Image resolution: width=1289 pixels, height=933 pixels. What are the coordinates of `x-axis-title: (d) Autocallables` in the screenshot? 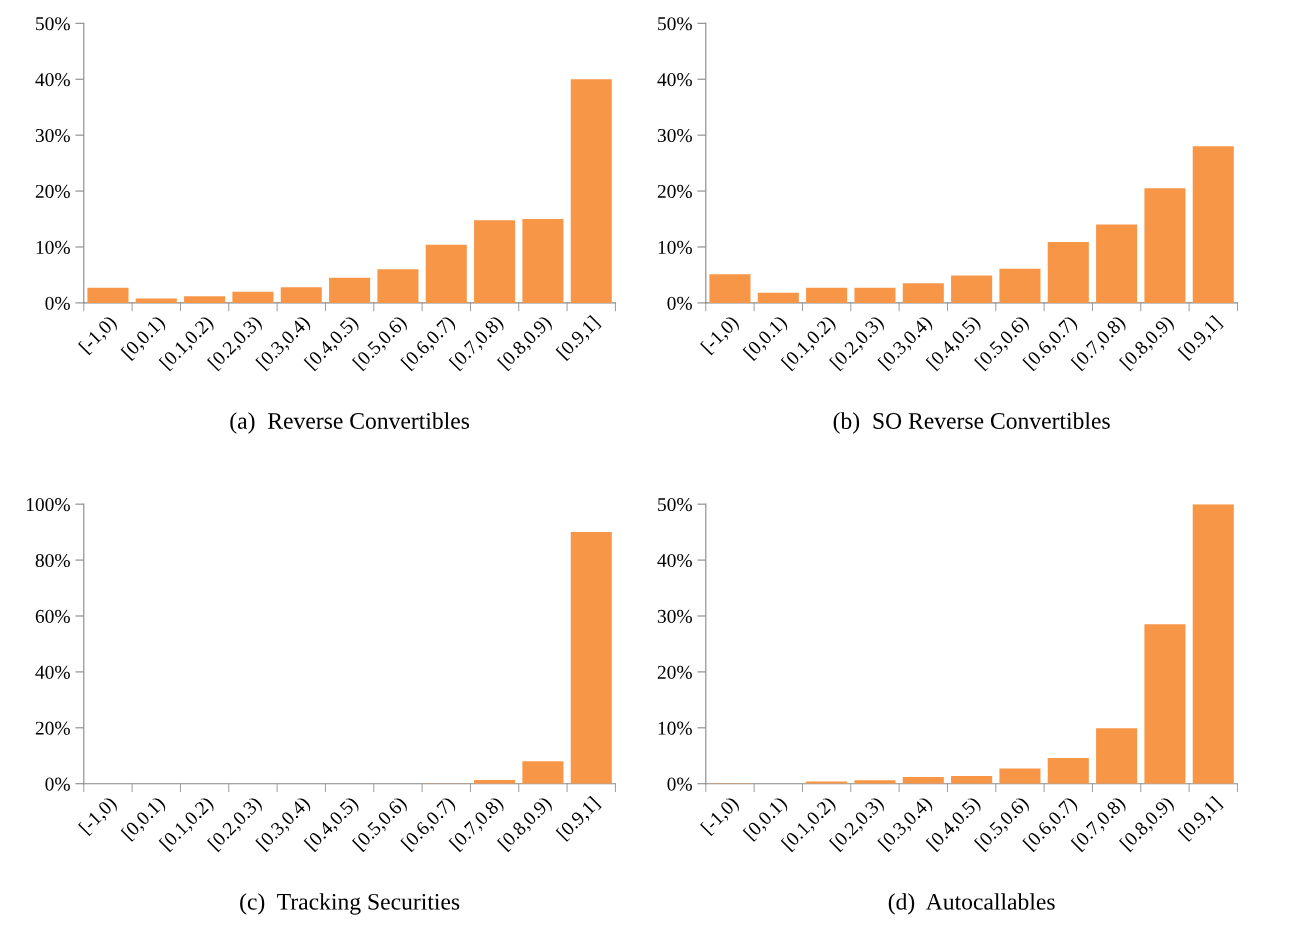 It's located at (971, 904).